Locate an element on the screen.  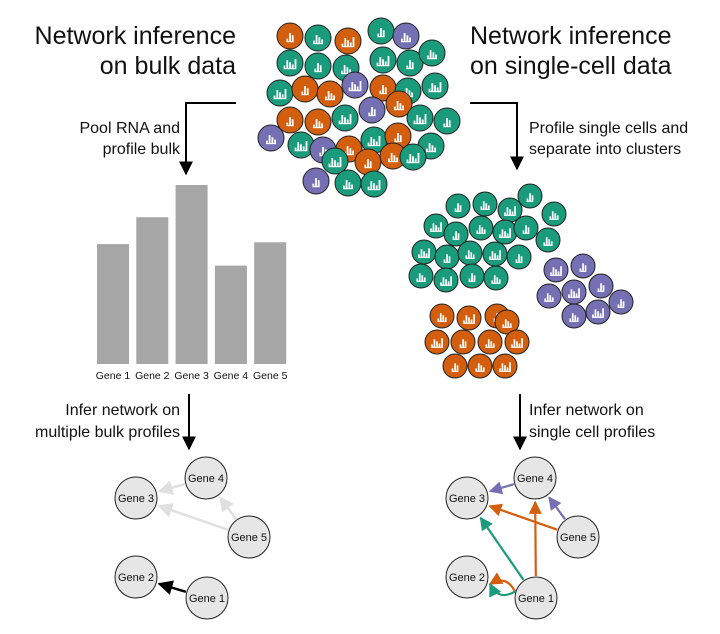
sc-infer-label-line2: single cell profiles is located at coordinates (592, 432).